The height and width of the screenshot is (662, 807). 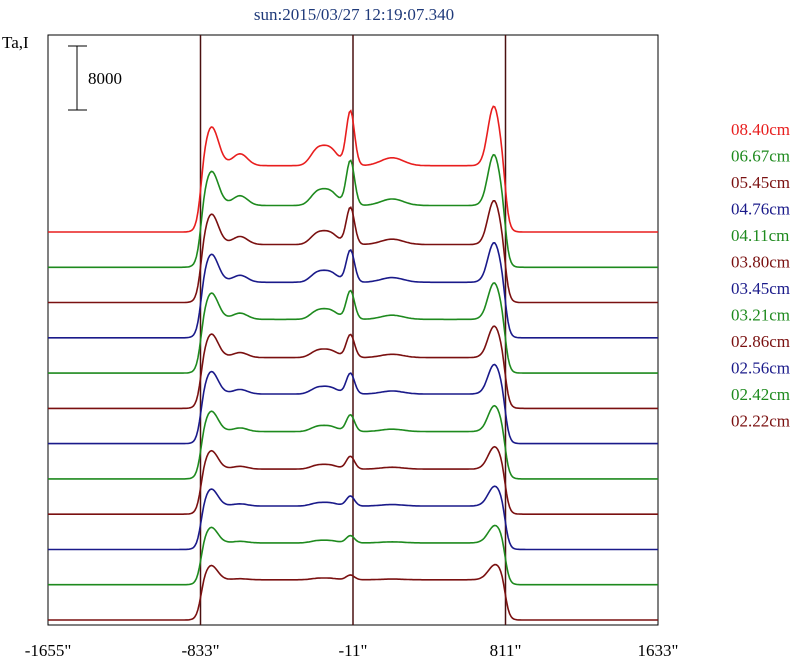 I want to click on series-line-08.40cm, so click(x=353, y=169).